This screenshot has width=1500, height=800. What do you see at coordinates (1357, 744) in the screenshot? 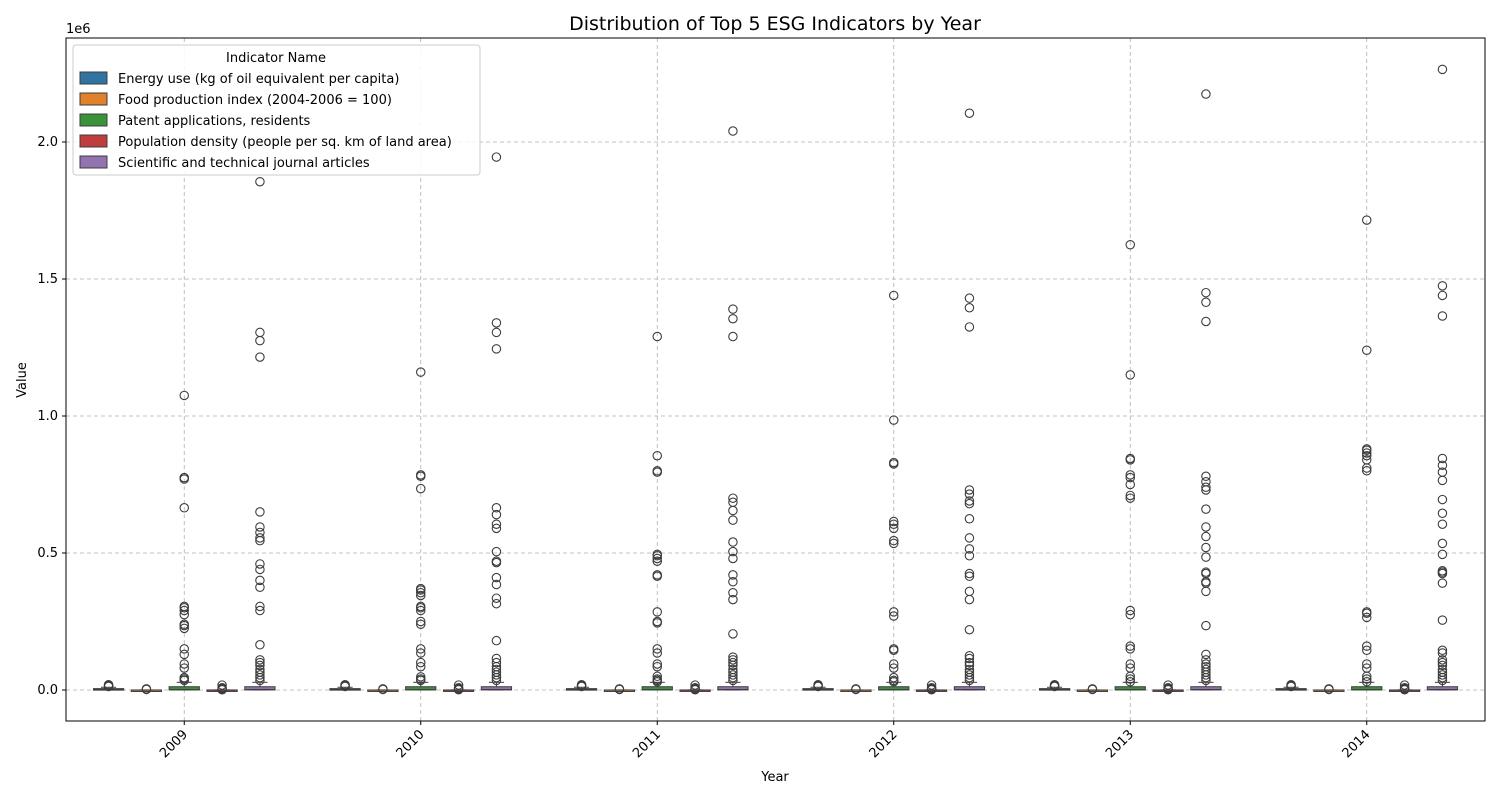
I see `x-tick-label: 2014` at bounding box center [1357, 744].